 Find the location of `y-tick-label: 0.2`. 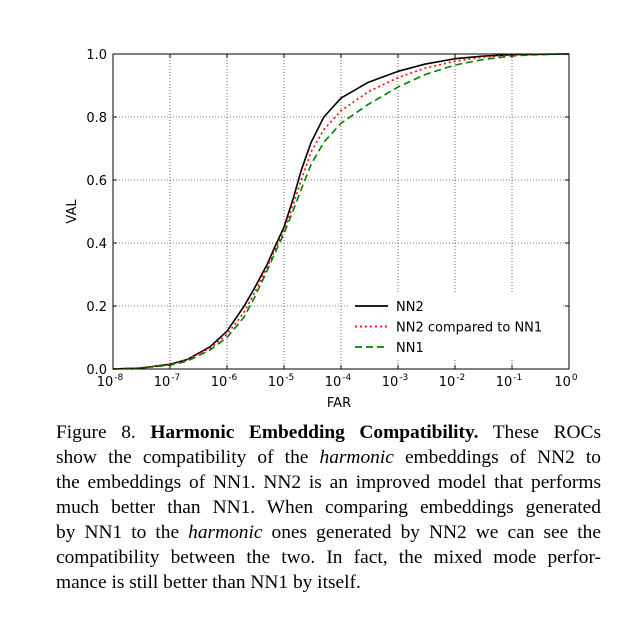

y-tick-label: 0.2 is located at coordinates (96, 307).